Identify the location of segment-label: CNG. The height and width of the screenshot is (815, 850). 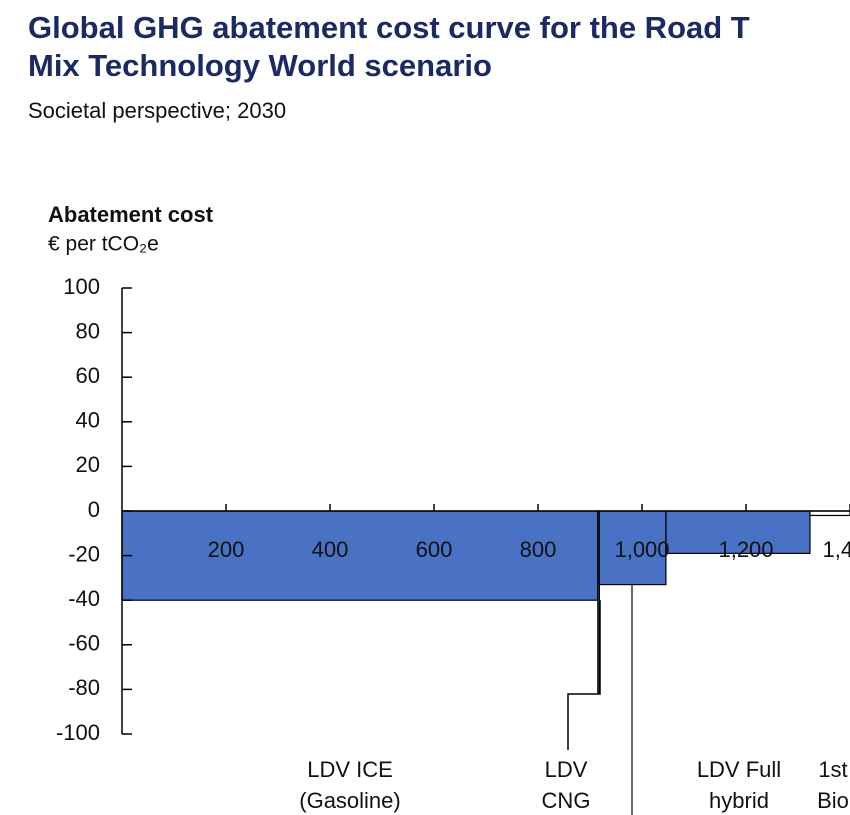
(566, 800).